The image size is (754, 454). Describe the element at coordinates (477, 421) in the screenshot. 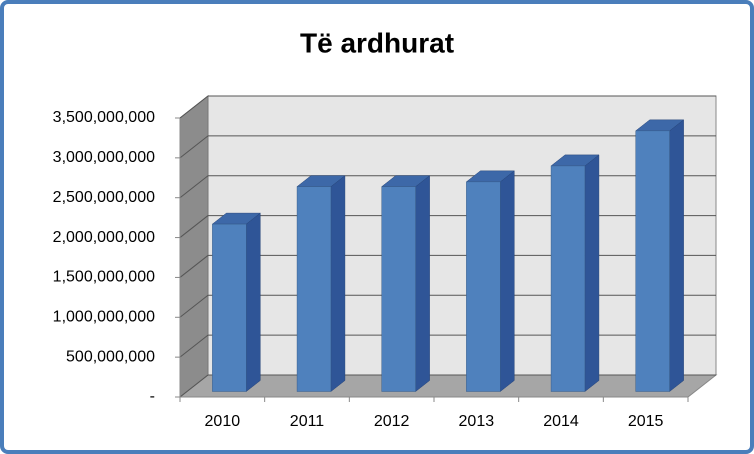

I see `x-tick-label: 2013` at that location.